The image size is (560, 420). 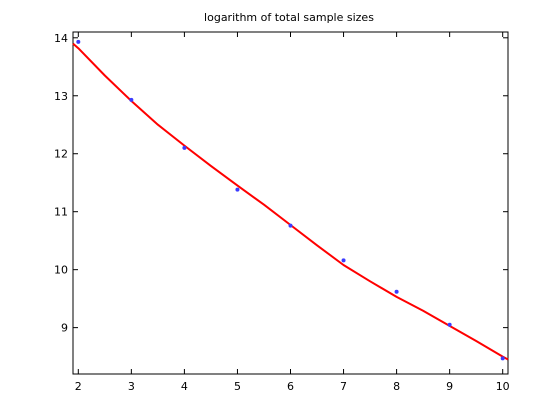 I want to click on x-tick-label: 10, so click(x=503, y=386).